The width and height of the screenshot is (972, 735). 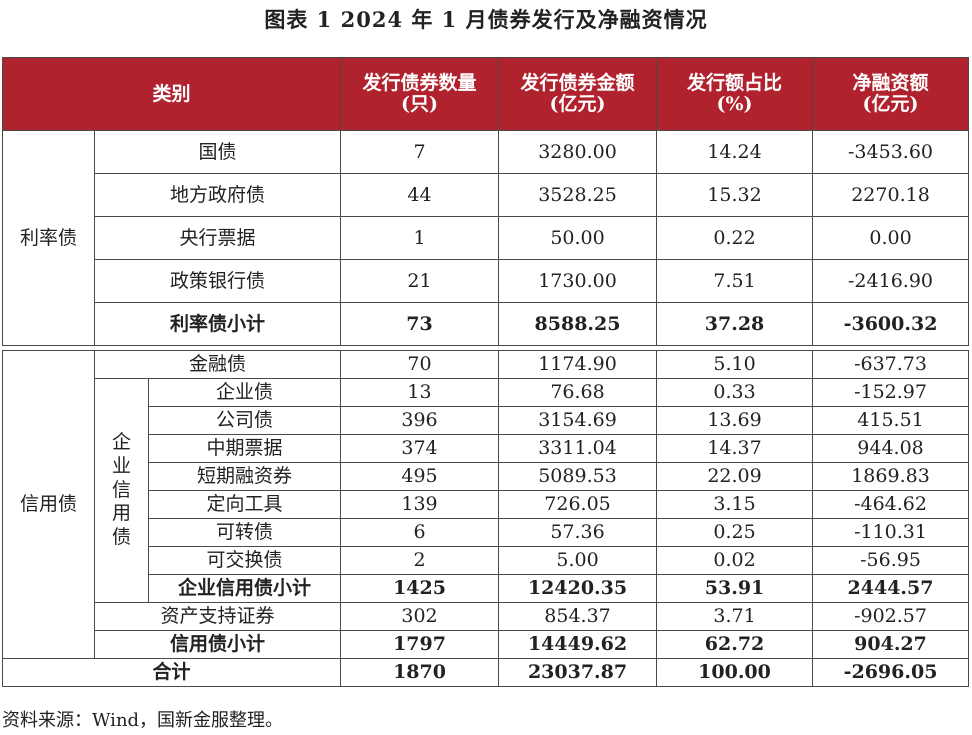 I want to click on table-row: 政策银行债 21 1730.00 7.51 -2416.90, so click(x=486, y=281).